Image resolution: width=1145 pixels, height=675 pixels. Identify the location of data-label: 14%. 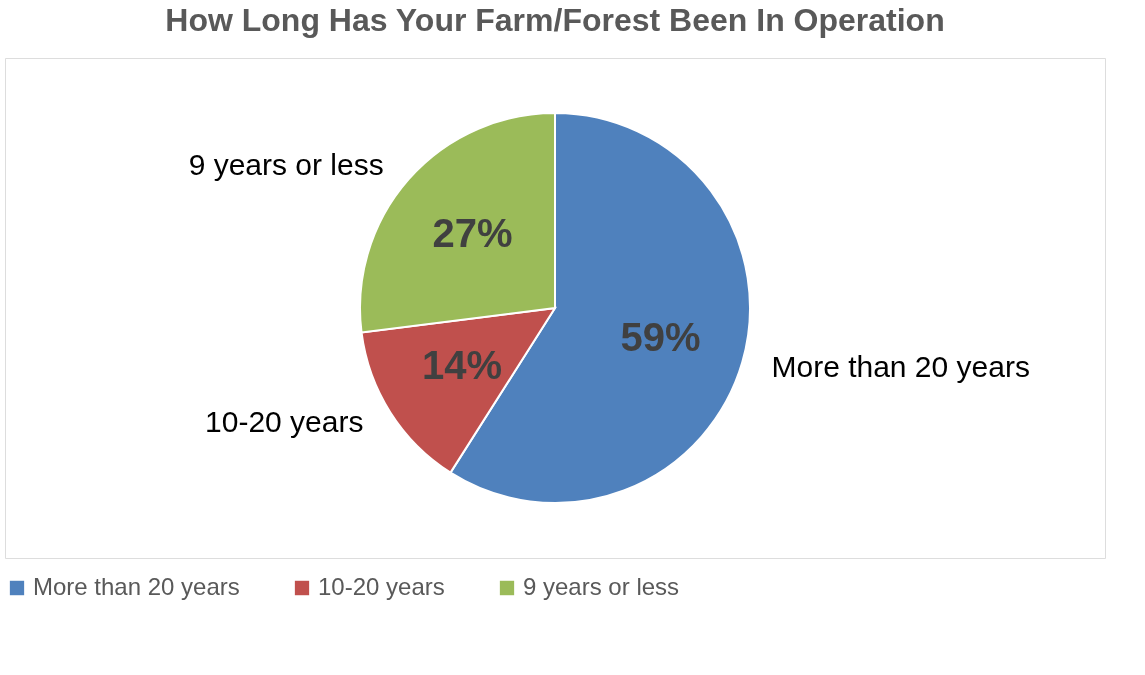
(462, 364).